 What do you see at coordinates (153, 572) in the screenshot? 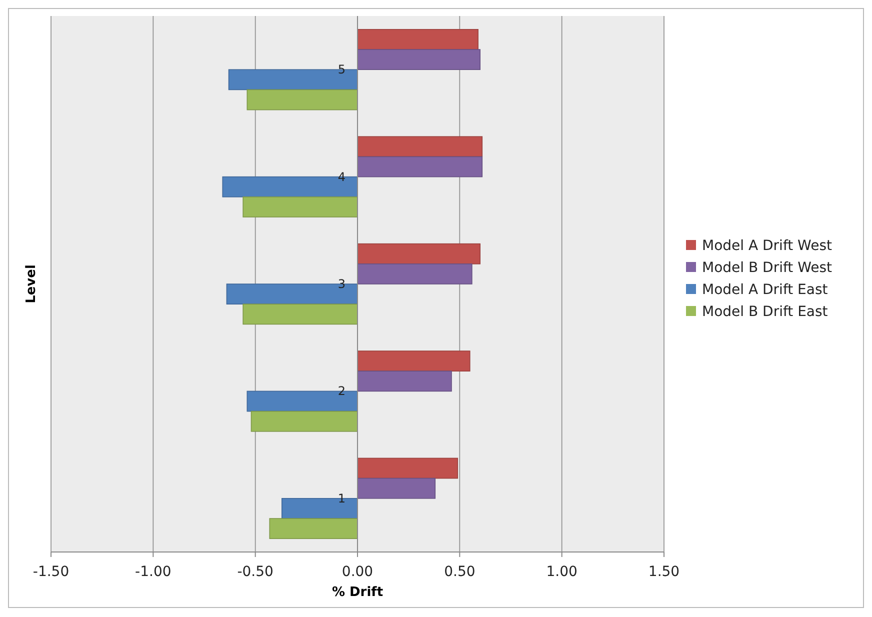
I see `x-tick-label: -1.00` at bounding box center [153, 572].